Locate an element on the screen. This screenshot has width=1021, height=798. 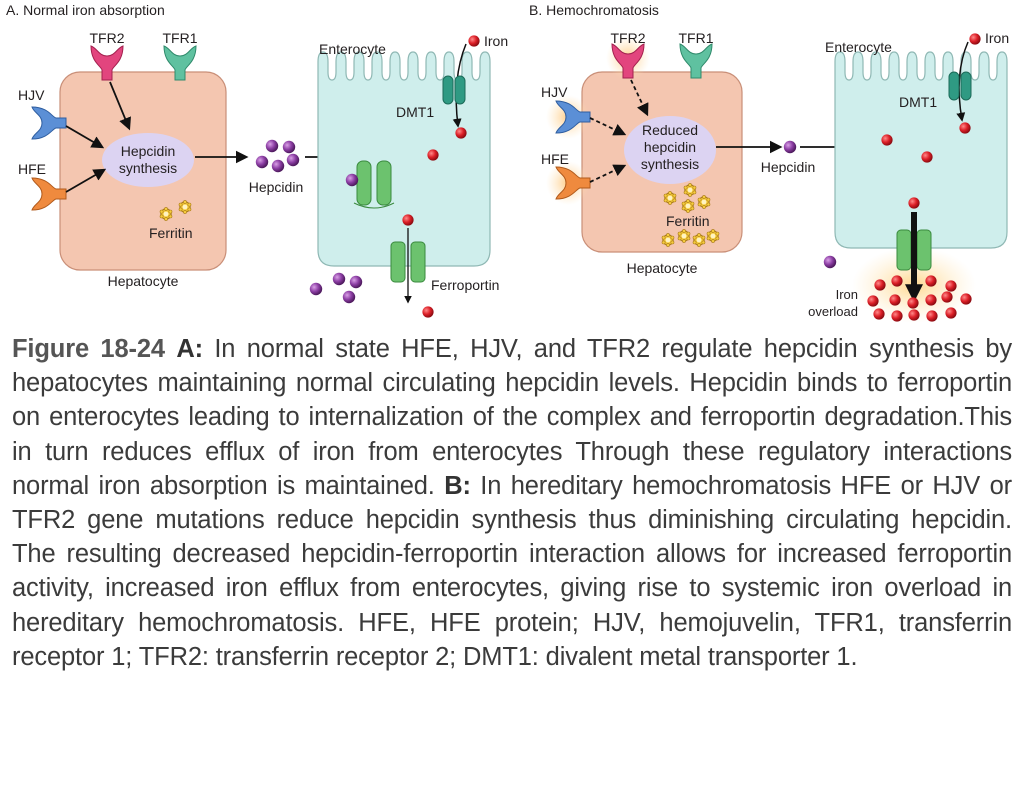
enterocyte-cell-a is located at coordinates (404, 159).